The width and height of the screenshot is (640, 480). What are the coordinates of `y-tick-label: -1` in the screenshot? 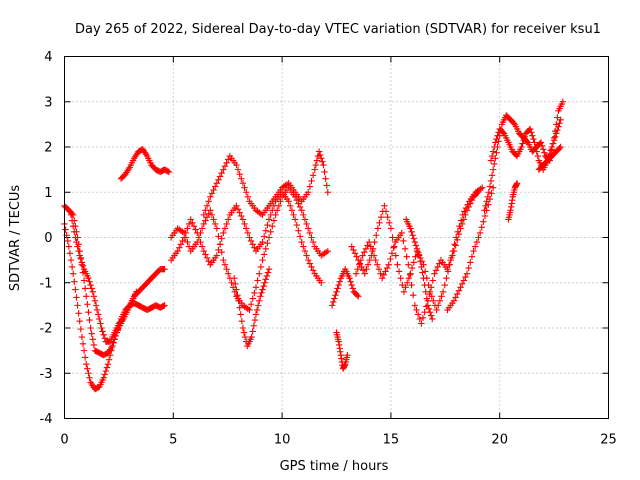 It's located at (46, 283).